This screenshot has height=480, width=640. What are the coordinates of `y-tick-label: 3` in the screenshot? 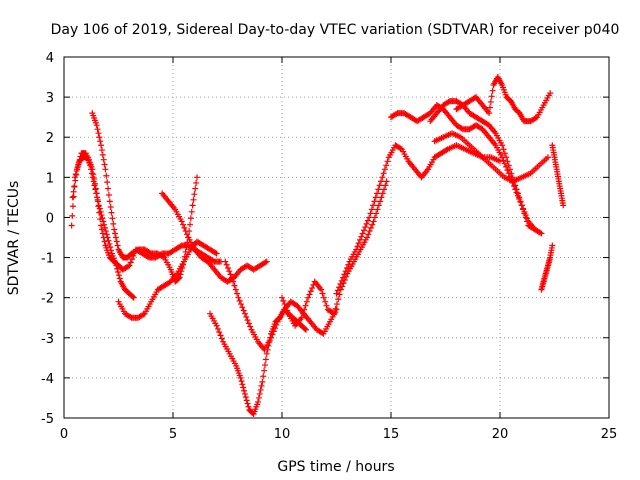 It's located at (50, 98).